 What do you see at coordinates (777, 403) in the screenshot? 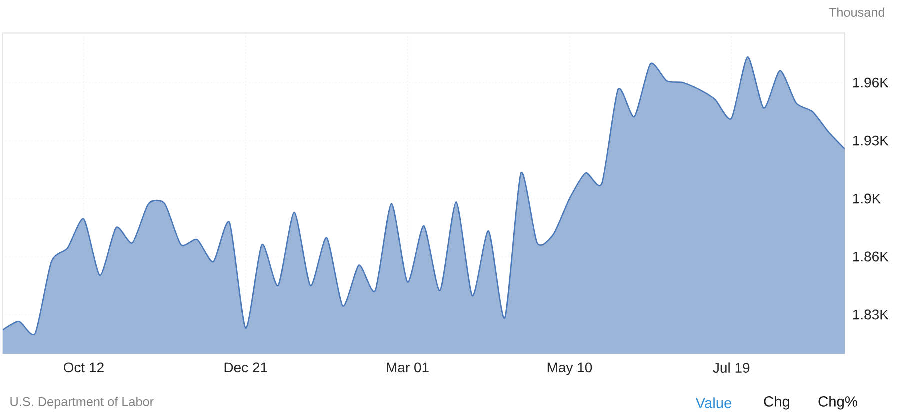
I see `text: Chg` at bounding box center [777, 403].